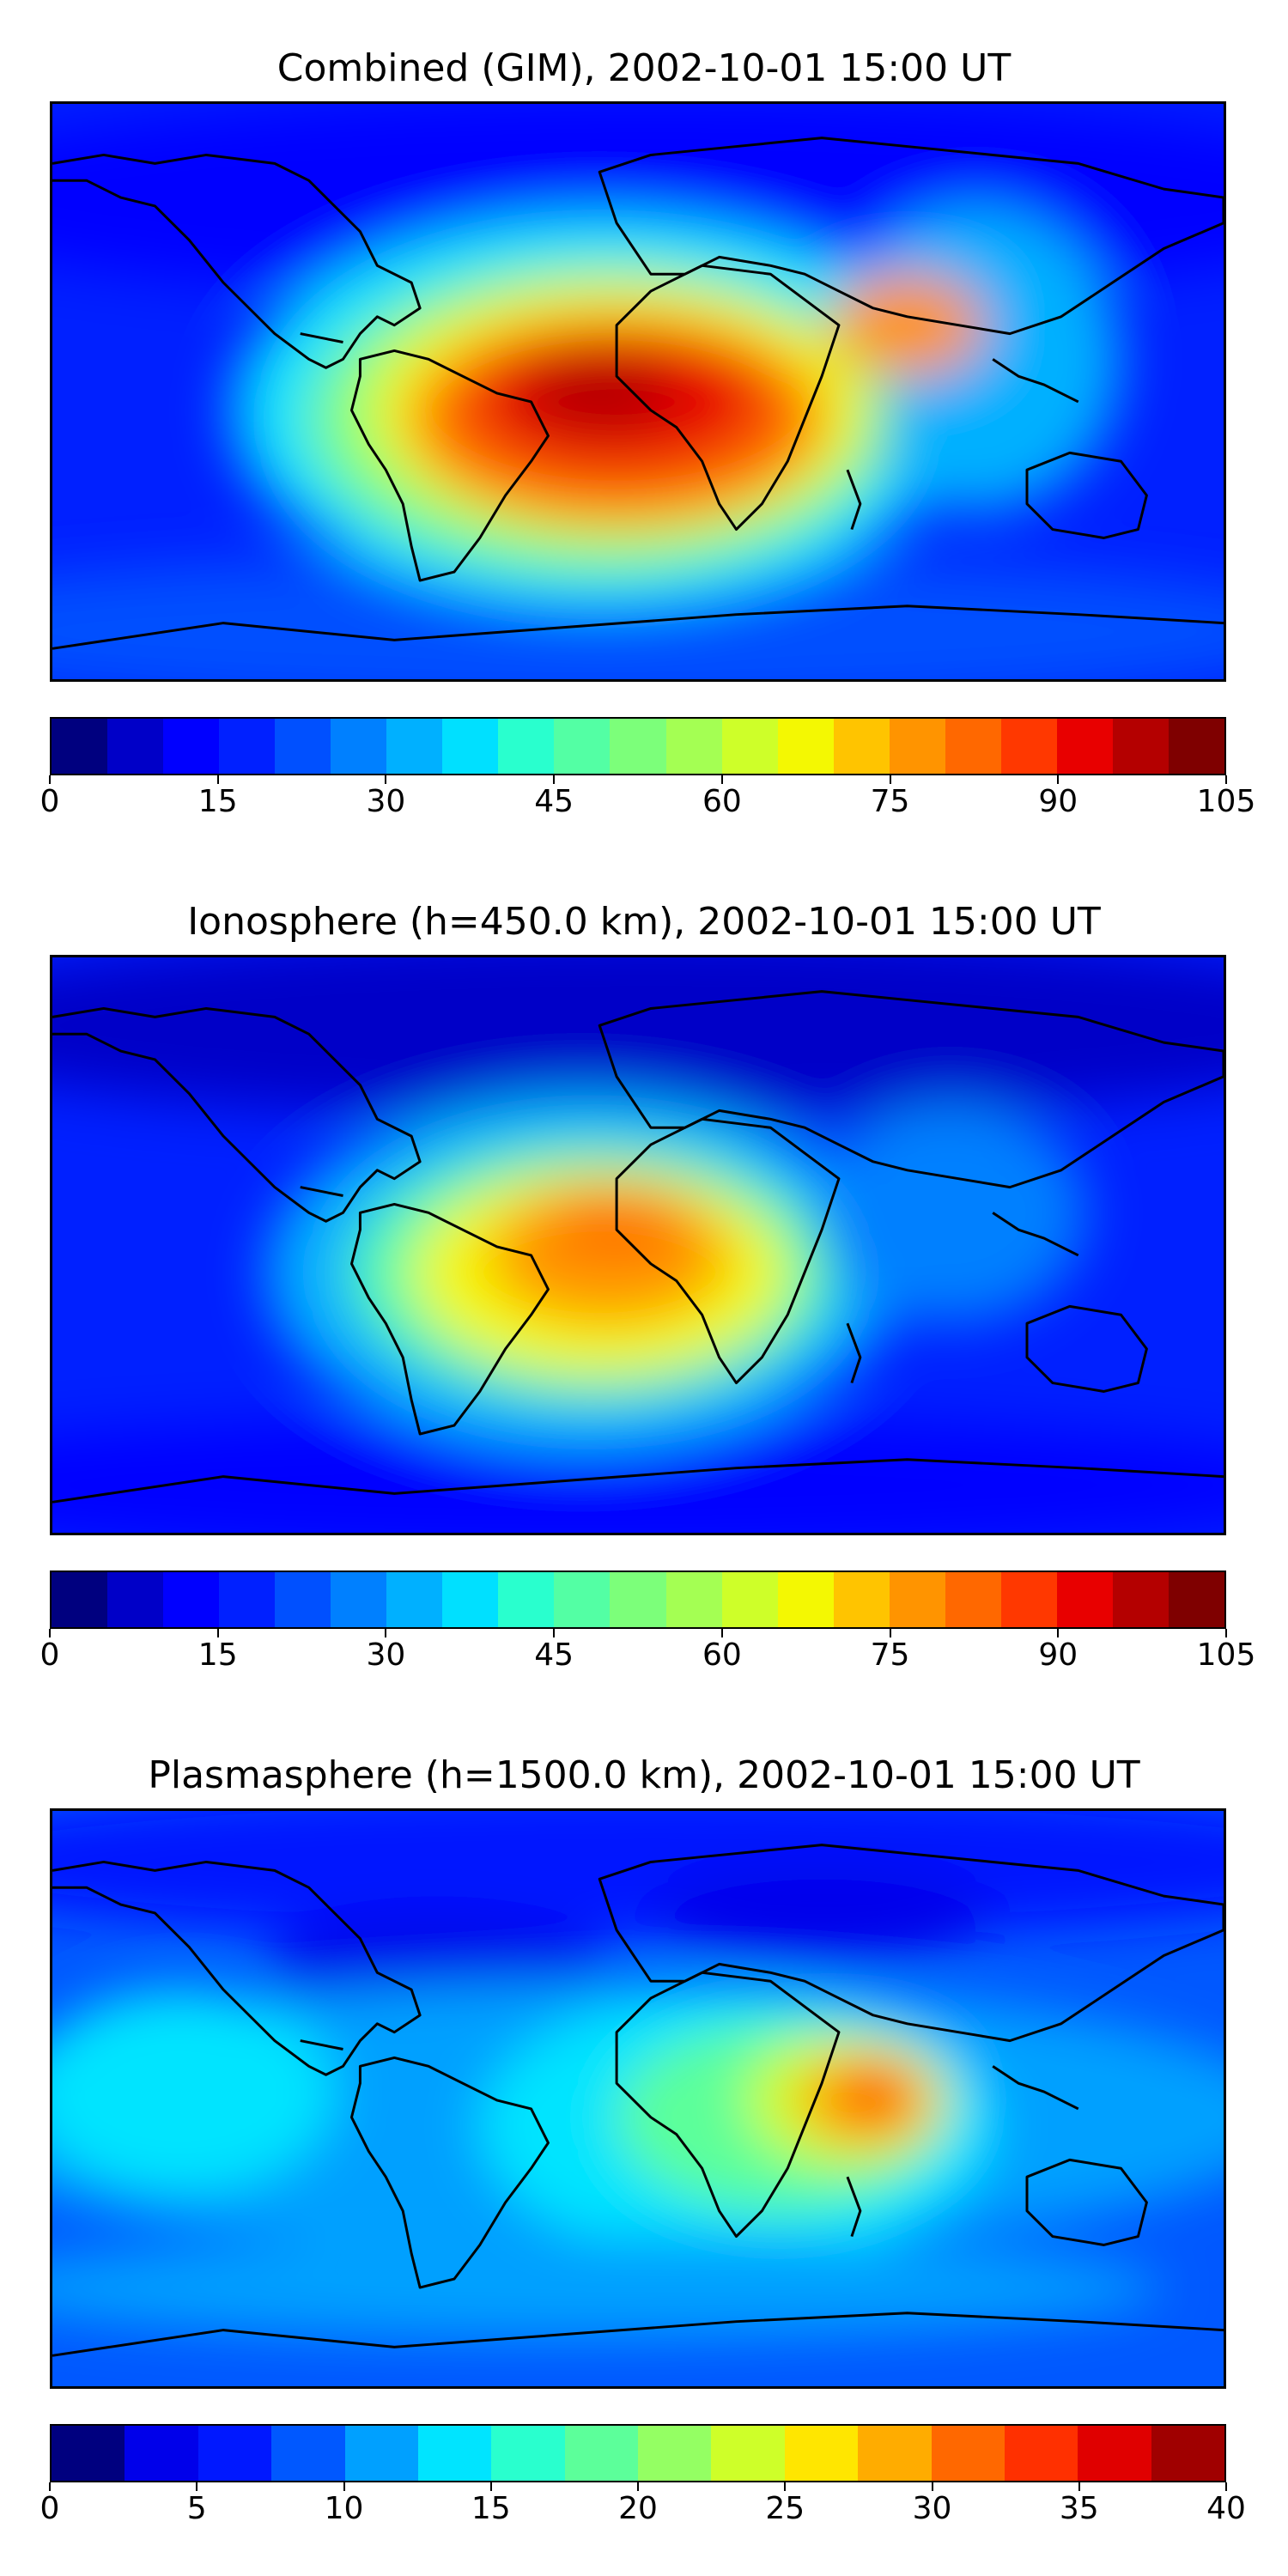 This screenshot has height=2576, width=1288. Describe the element at coordinates (785, 2508) in the screenshot. I see `colorbar-tick-label: 25` at that location.